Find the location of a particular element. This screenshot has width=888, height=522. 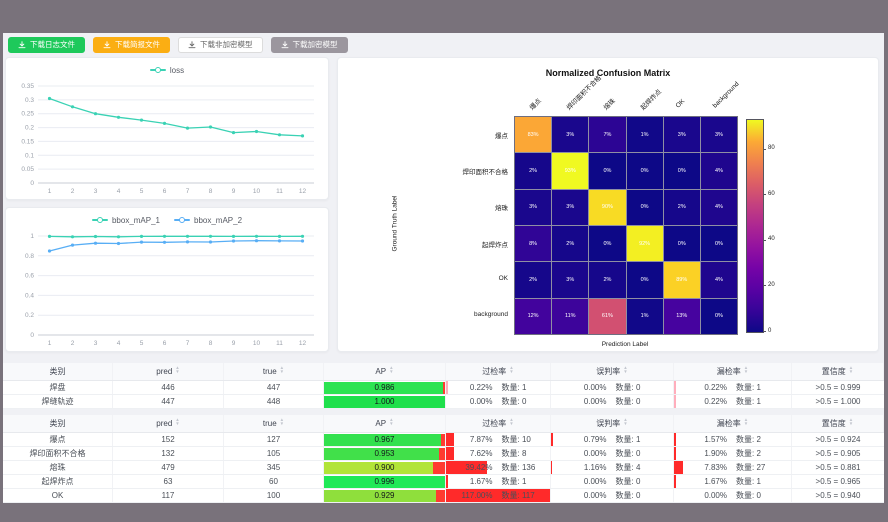

column-header-label: 过检率 is located at coordinates (494, 423).